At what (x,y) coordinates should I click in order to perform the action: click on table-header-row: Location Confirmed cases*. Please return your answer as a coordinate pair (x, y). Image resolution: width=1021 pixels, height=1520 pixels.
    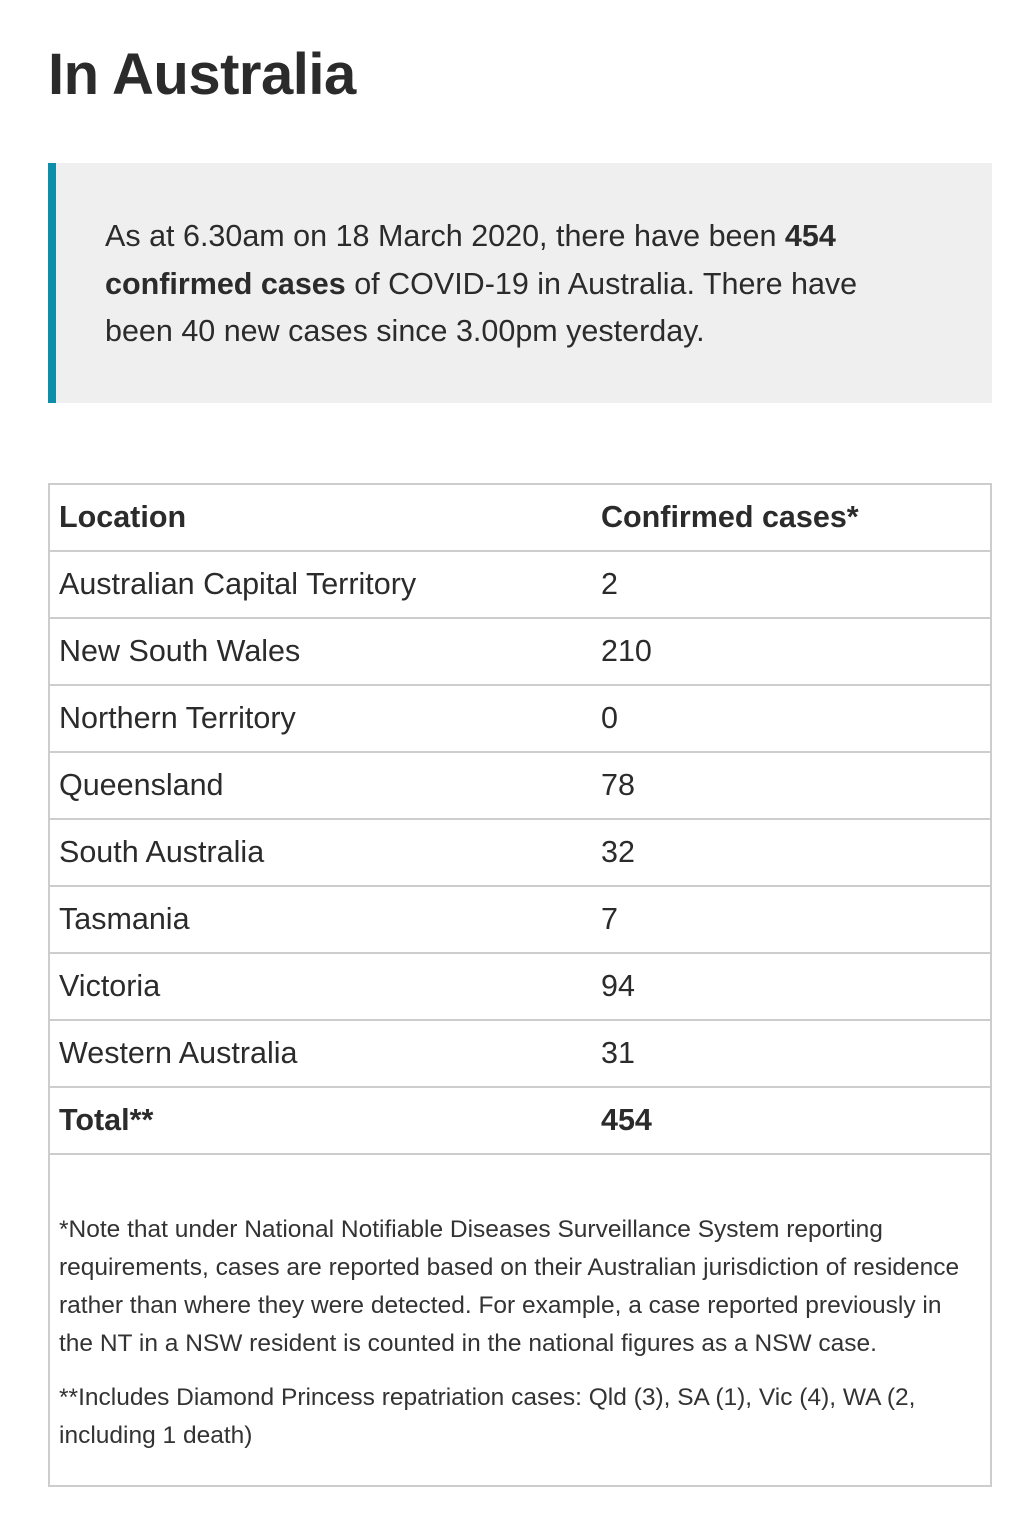
    Looking at the image, I should click on (520, 518).